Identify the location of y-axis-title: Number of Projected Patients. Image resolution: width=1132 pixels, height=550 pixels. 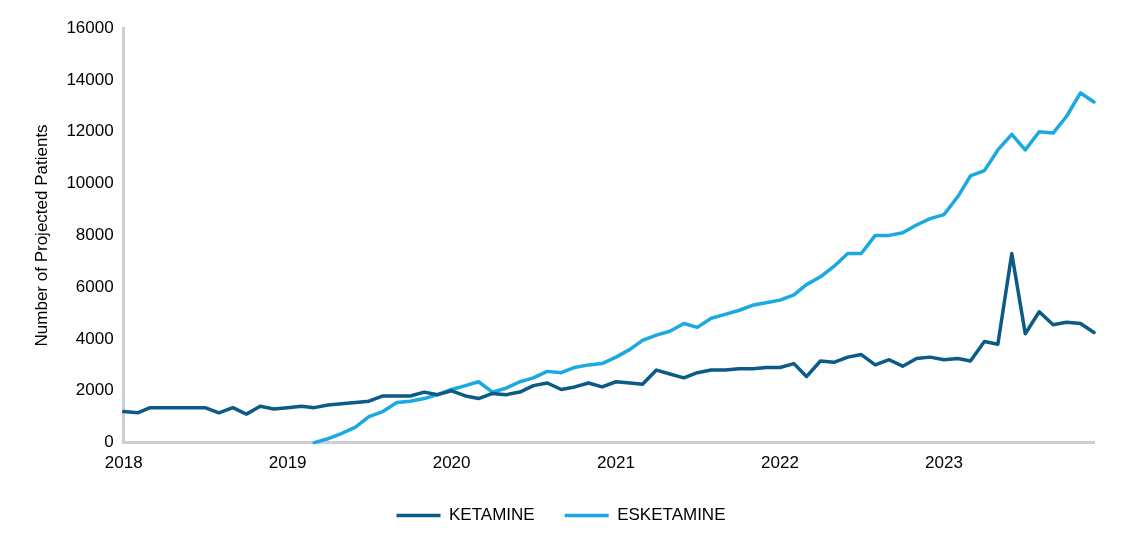
(41, 235).